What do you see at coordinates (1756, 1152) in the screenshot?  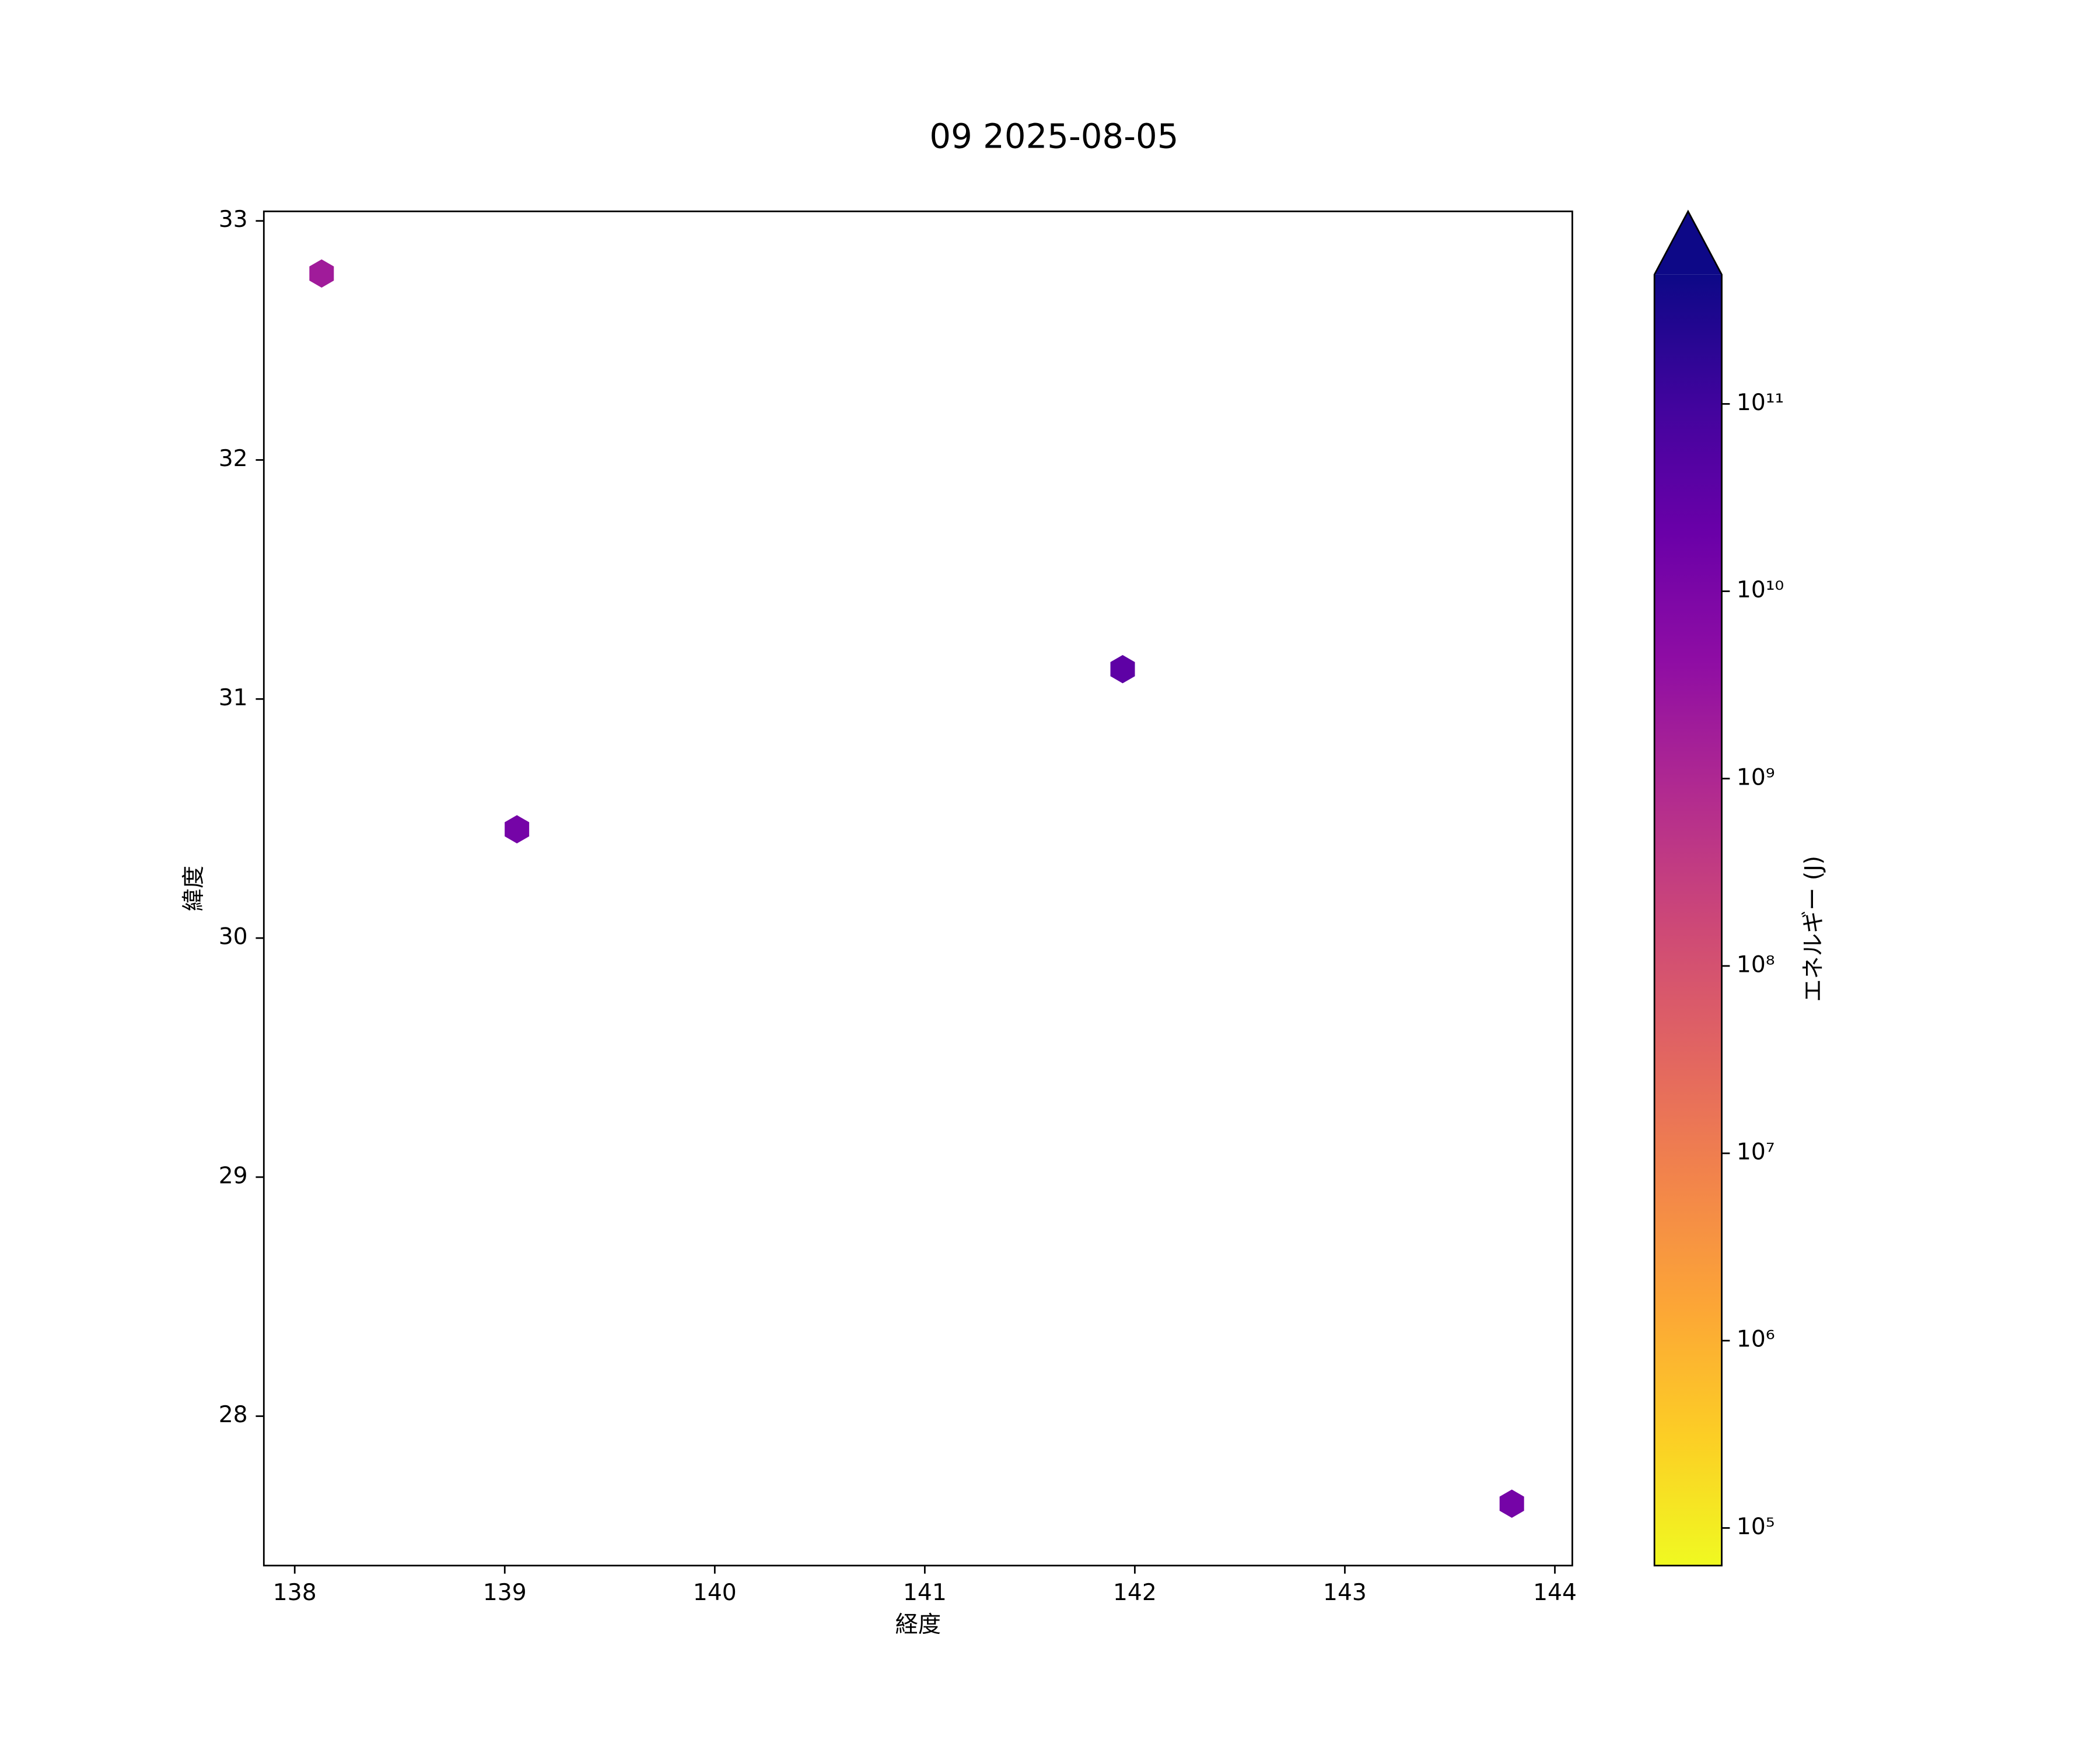 I see `colorbar-tick-label: 10⁷` at bounding box center [1756, 1152].